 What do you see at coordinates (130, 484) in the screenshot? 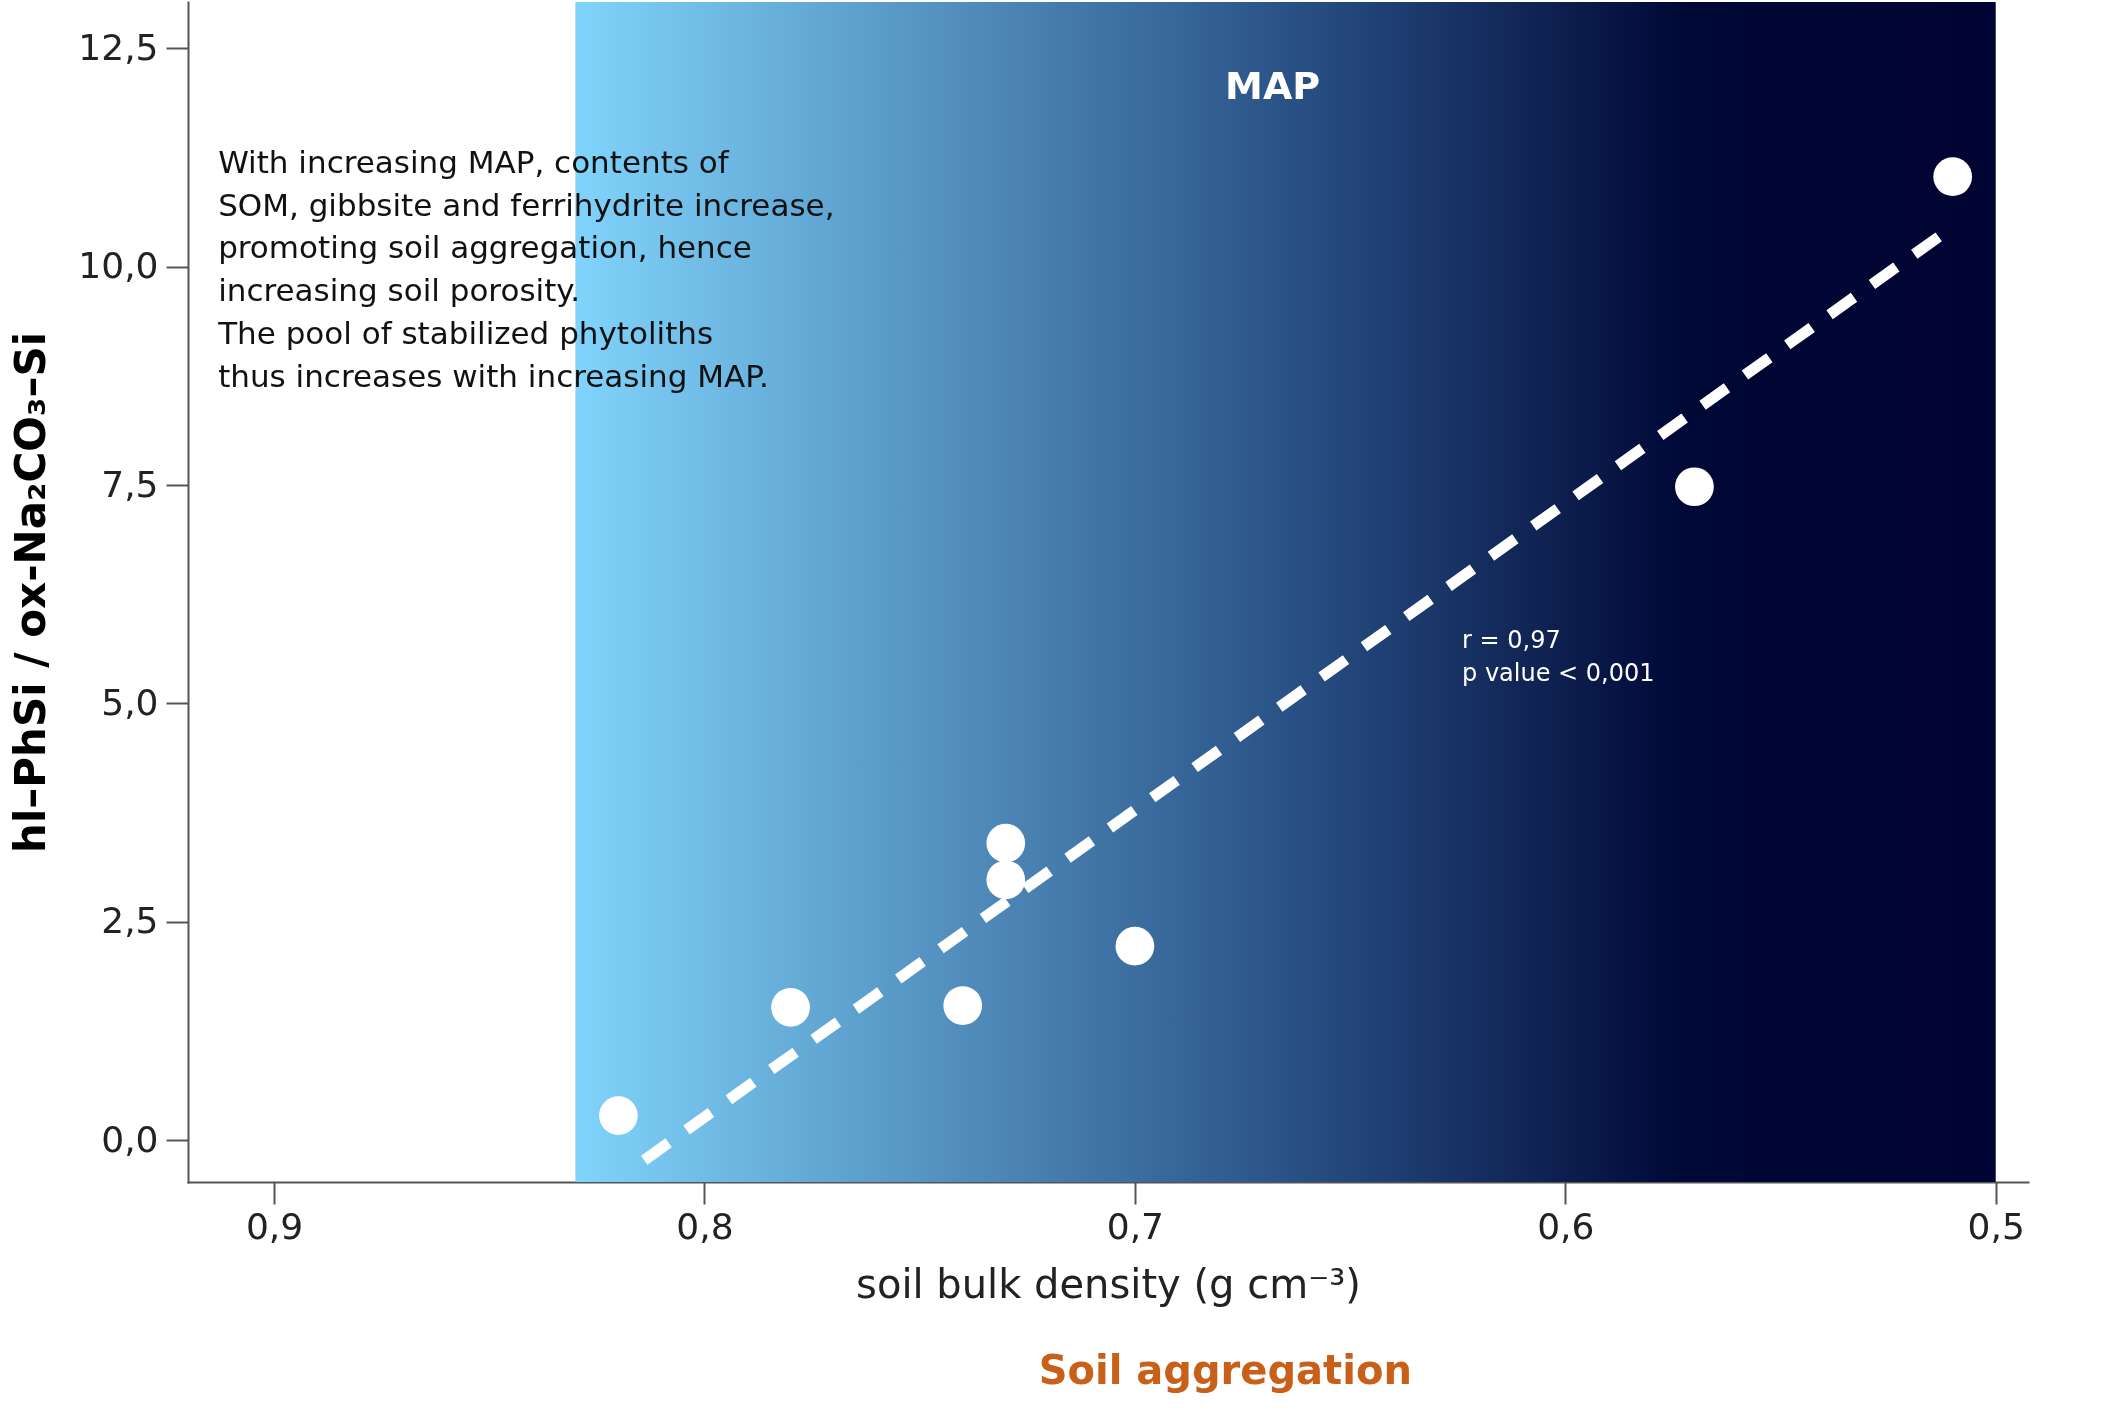
I see `y-tick-label: 7,5` at bounding box center [130, 484].